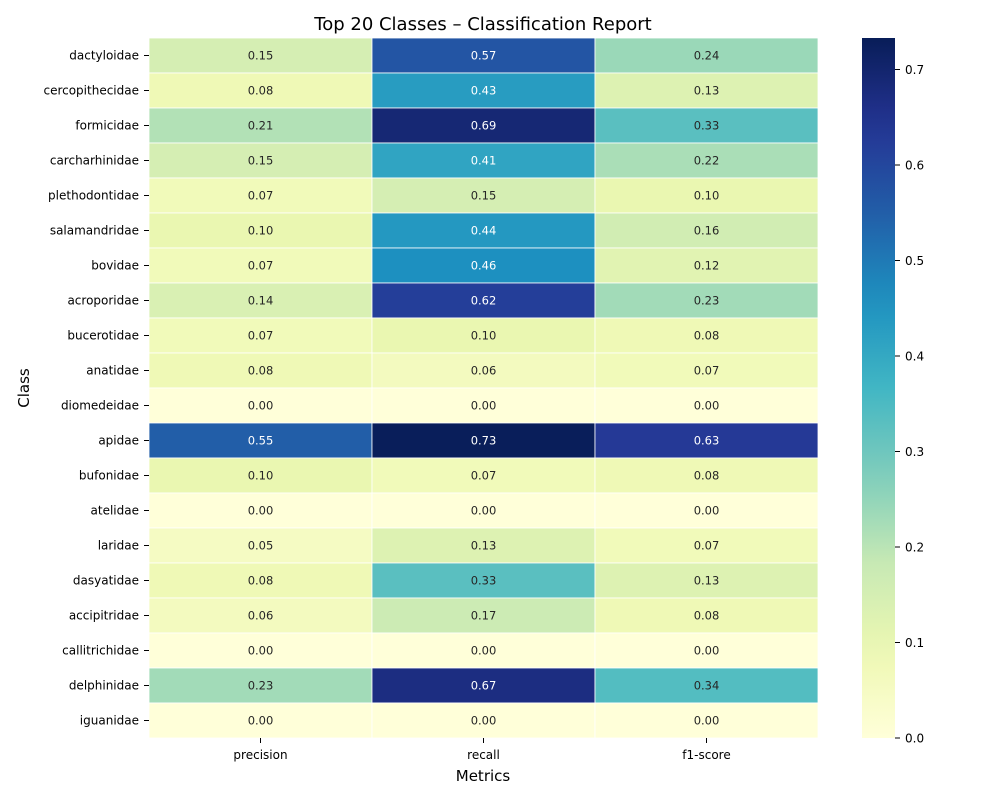  Describe the element at coordinates (483, 776) in the screenshot. I see `x-axis-label: Metrics` at that location.